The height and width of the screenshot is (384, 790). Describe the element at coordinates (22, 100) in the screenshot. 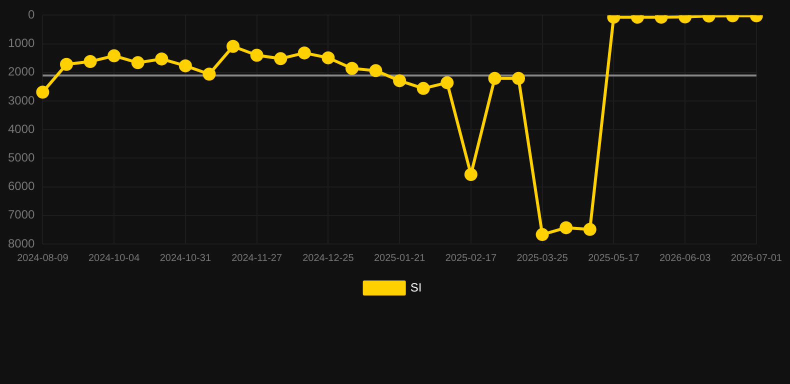

I see `y-tick-label: 3000` at that location.